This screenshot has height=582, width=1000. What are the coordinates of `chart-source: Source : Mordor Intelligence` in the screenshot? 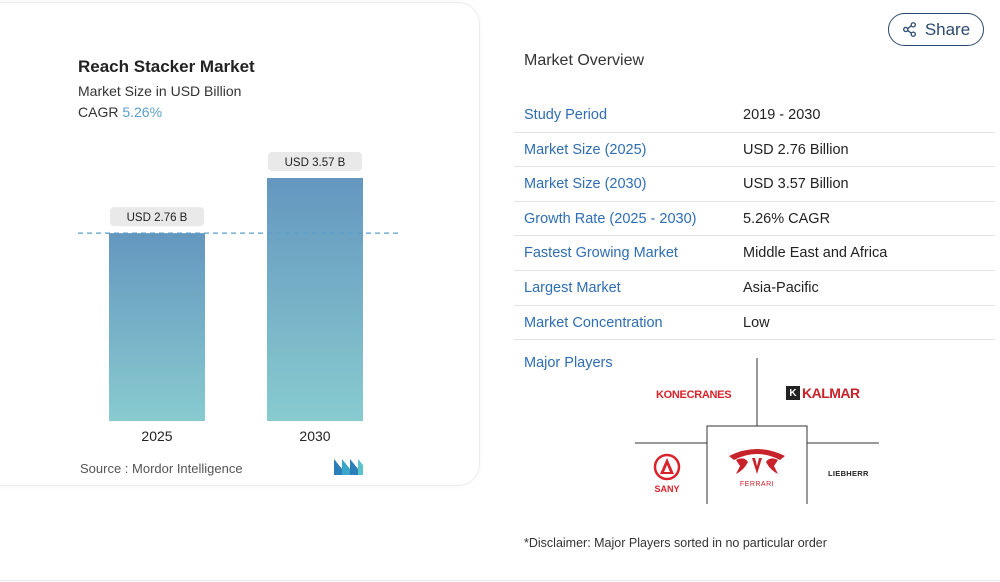 It's located at (161, 468).